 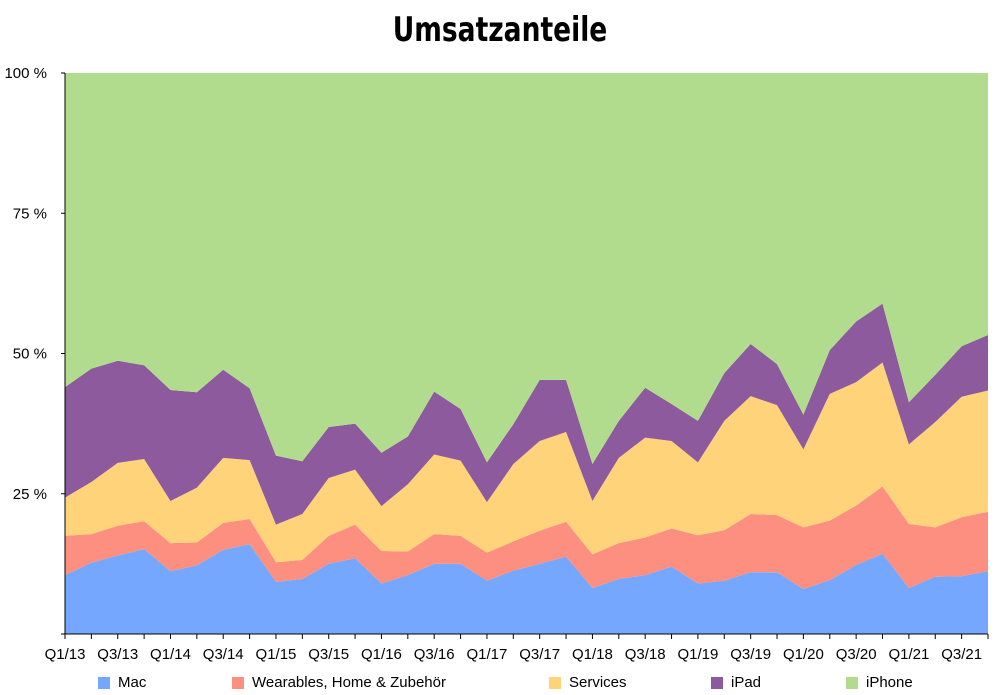 I want to click on x-tick-label: Q3/17, so click(x=539, y=654).